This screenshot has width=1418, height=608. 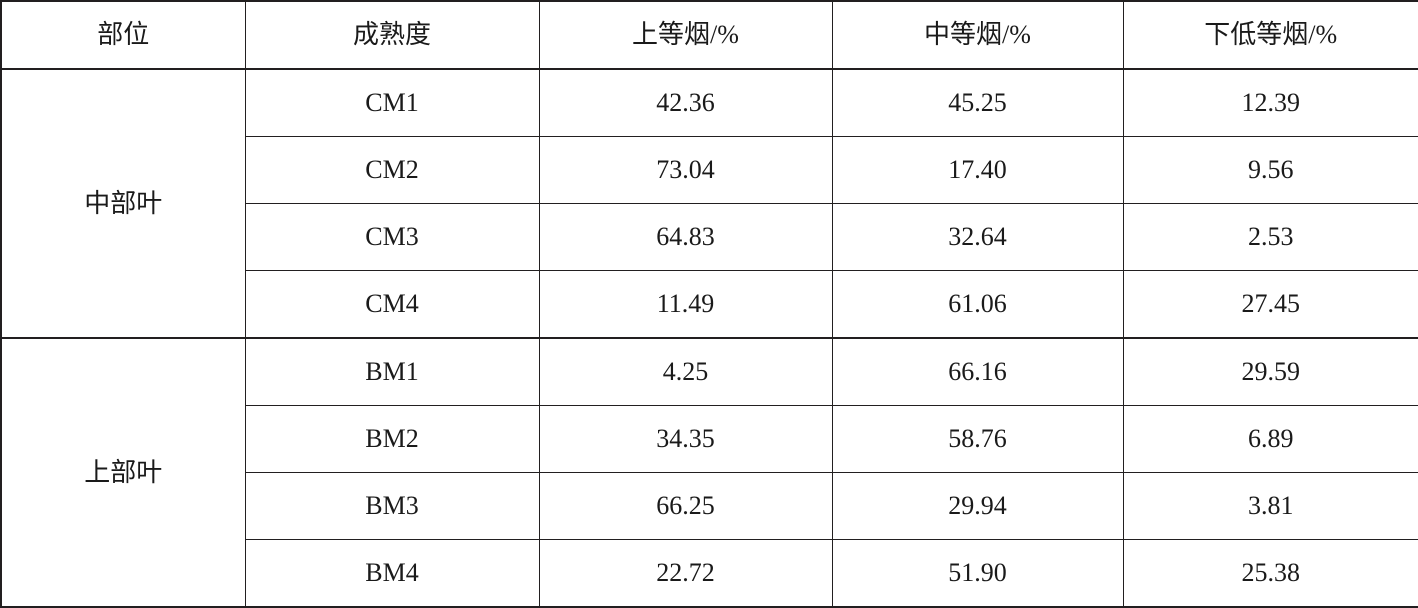 I want to click on cell-middle: 29.94, so click(x=977, y=506).